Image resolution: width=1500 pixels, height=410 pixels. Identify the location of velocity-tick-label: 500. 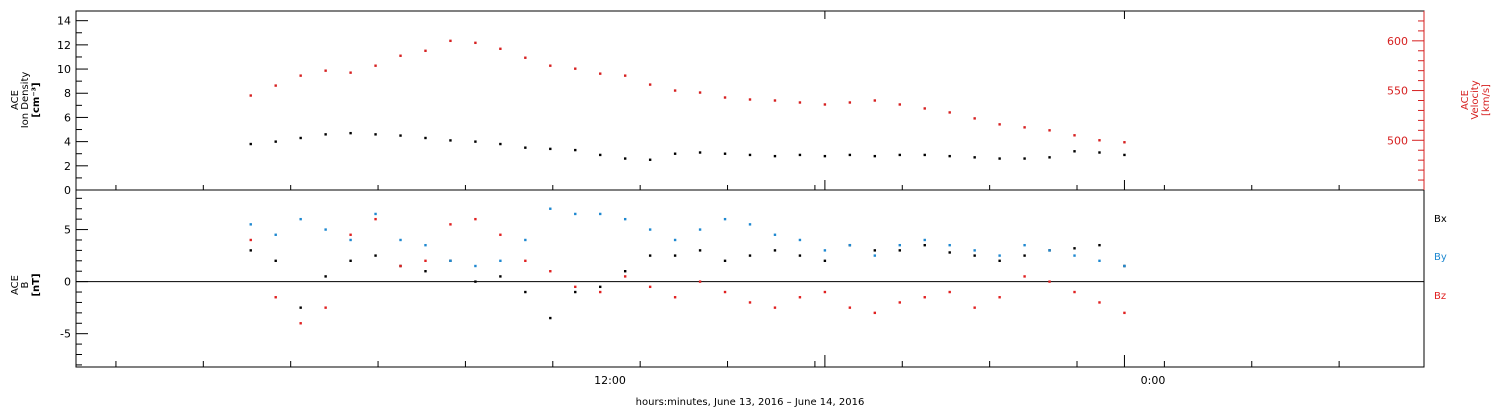
(1397, 140).